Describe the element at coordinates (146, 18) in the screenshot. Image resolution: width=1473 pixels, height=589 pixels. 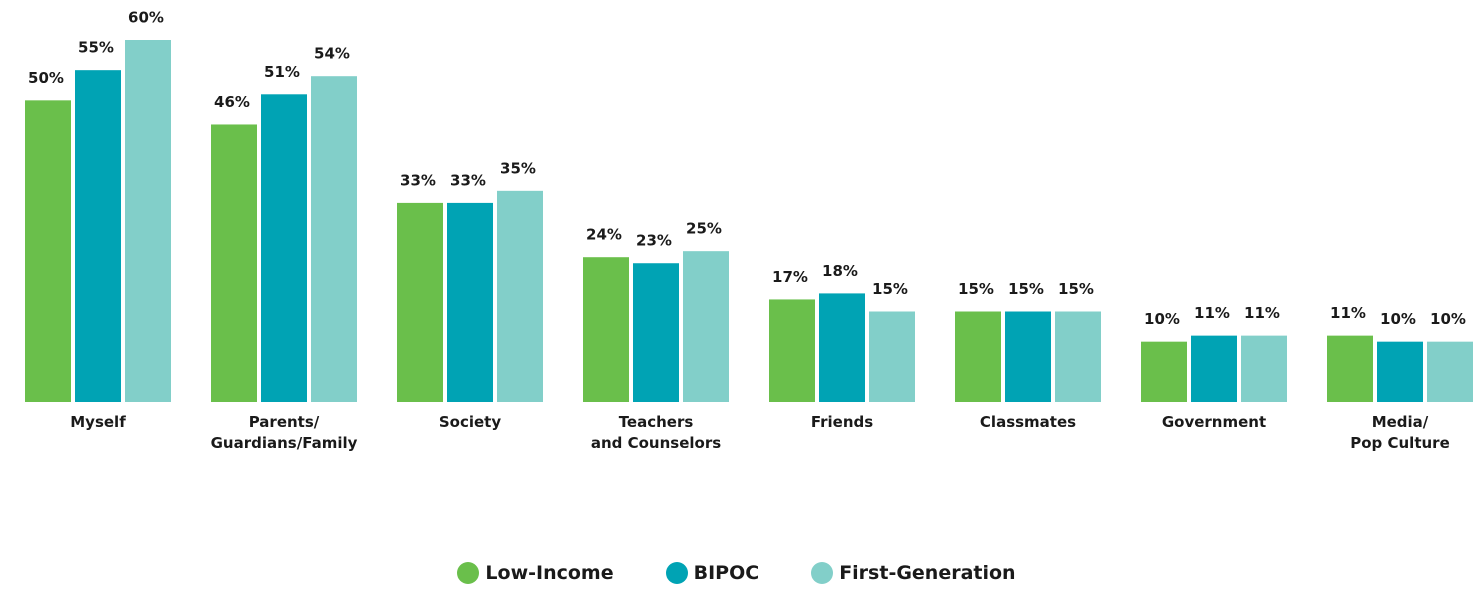
I see `value-label: 60%` at that location.